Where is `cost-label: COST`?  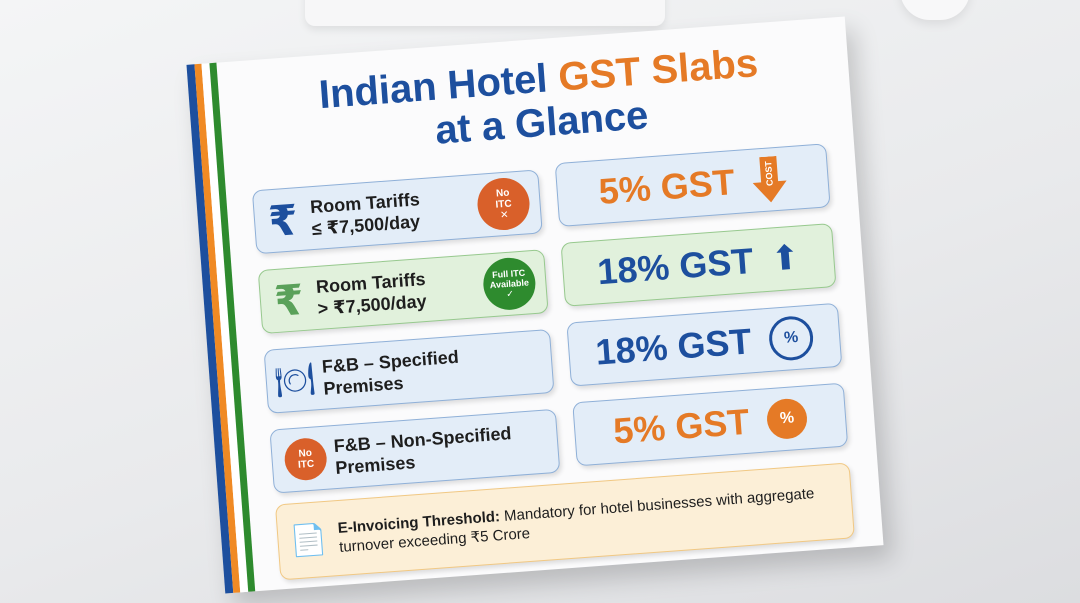 cost-label: COST is located at coordinates (769, 174).